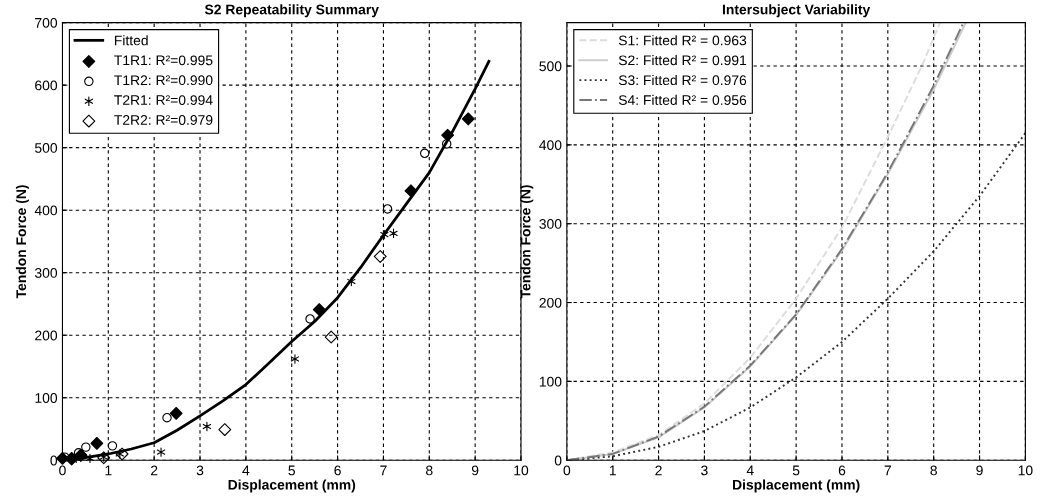  Describe the element at coordinates (682, 40) in the screenshot. I see `legend-label: S1: Fitted R² = 0.963` at that location.